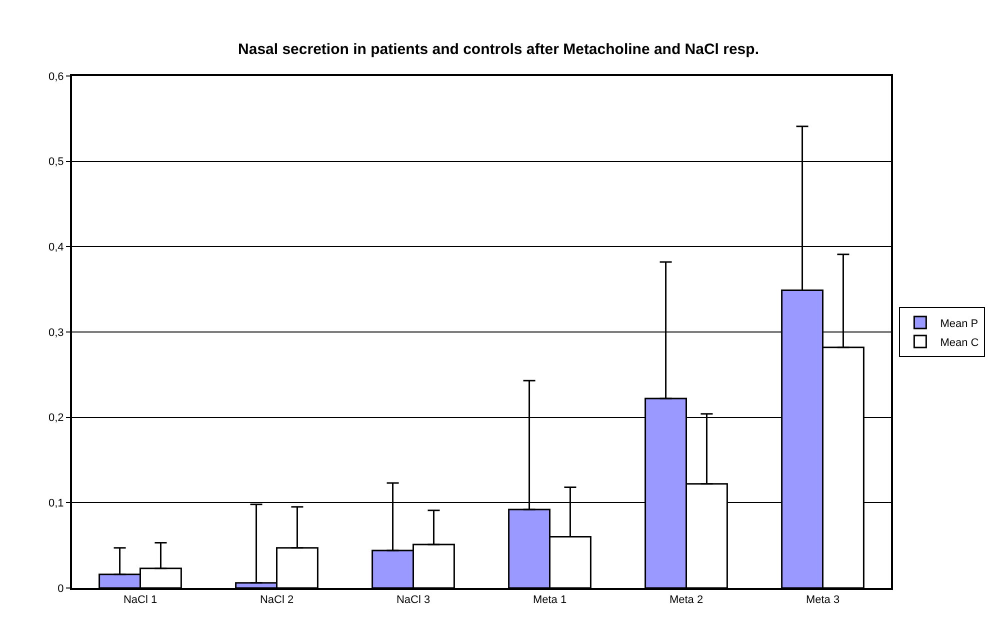  What do you see at coordinates (277, 600) in the screenshot?
I see `x-tick-label: NaCl 2` at bounding box center [277, 600].